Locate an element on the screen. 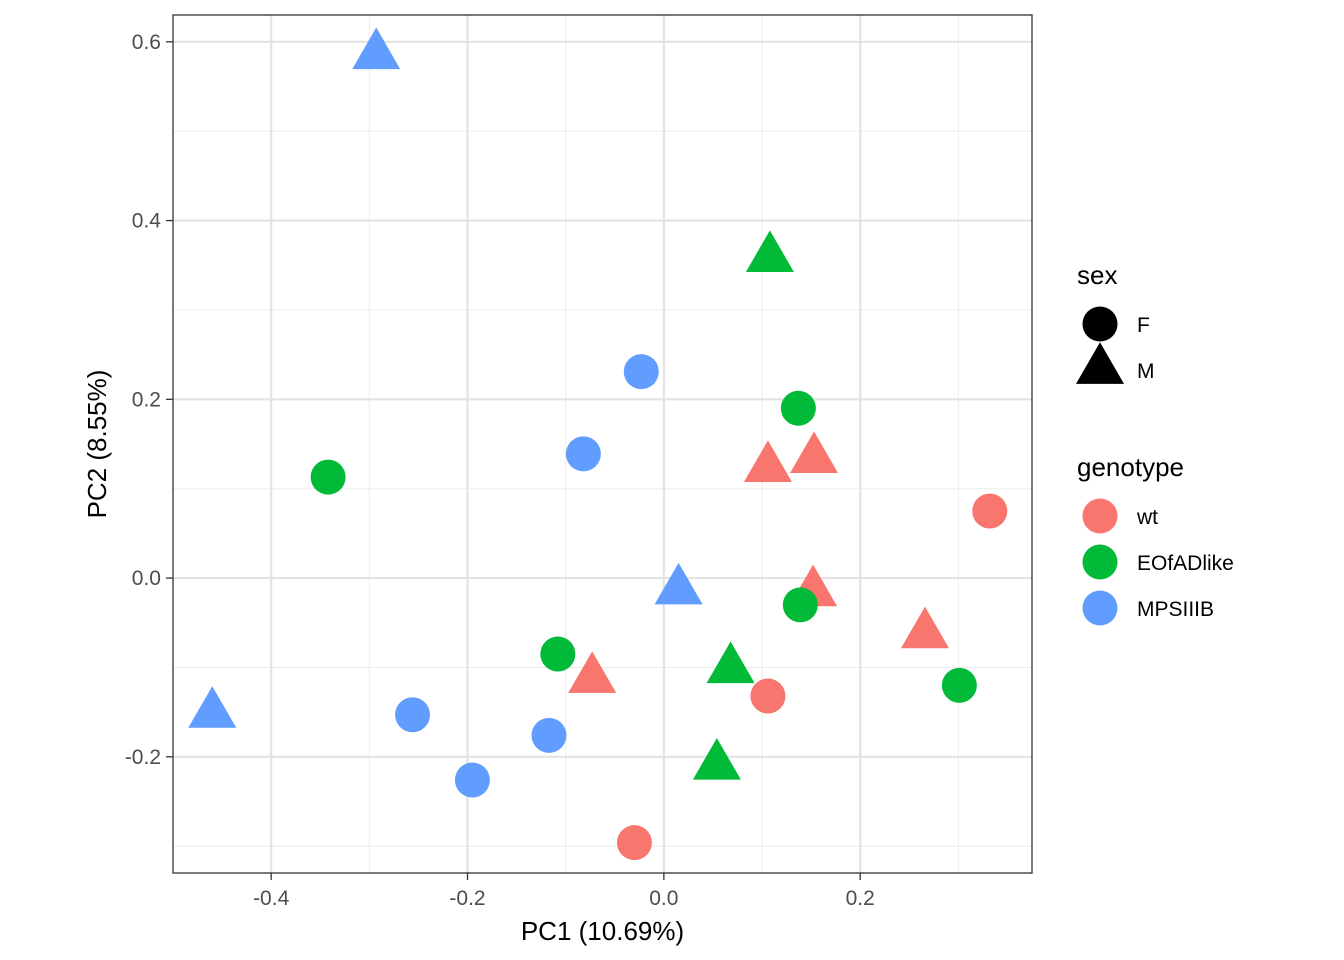 The image size is (1344, 960). legend-genotype-items: wt EOfADlike MPSIIIB is located at coordinates (1158, 562).